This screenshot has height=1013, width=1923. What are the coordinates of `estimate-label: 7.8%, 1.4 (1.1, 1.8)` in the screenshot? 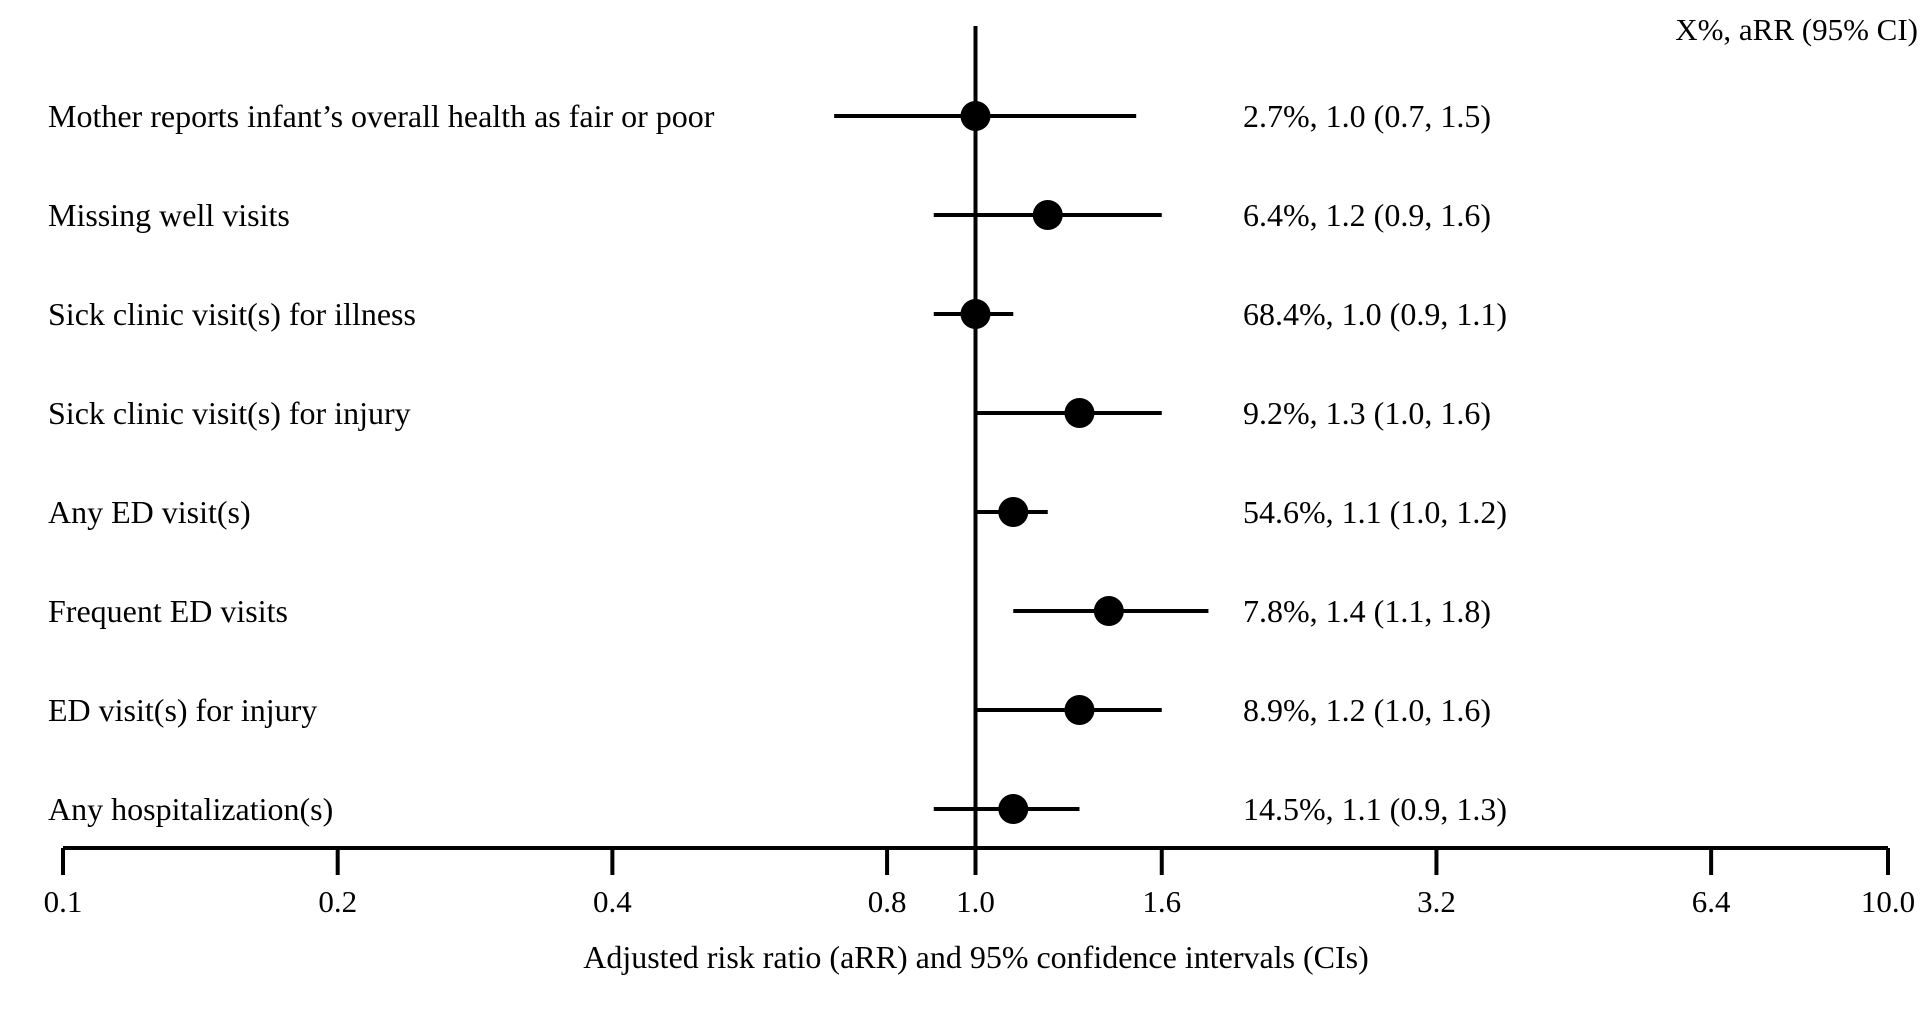 It's located at (1367, 611).